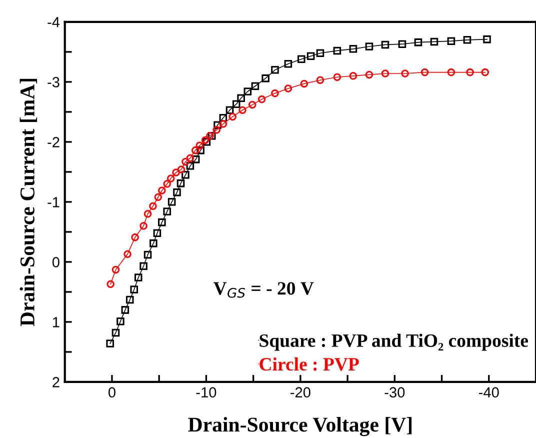  What do you see at coordinates (56, 262) in the screenshot?
I see `y-tick-label: 0` at bounding box center [56, 262].